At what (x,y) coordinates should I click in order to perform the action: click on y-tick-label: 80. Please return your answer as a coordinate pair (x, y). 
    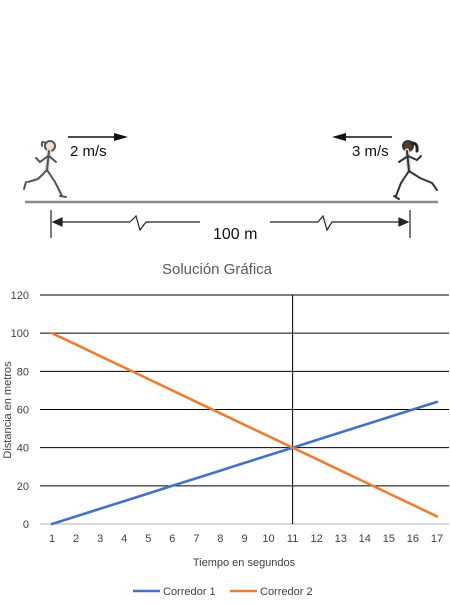
    Looking at the image, I should click on (23, 372).